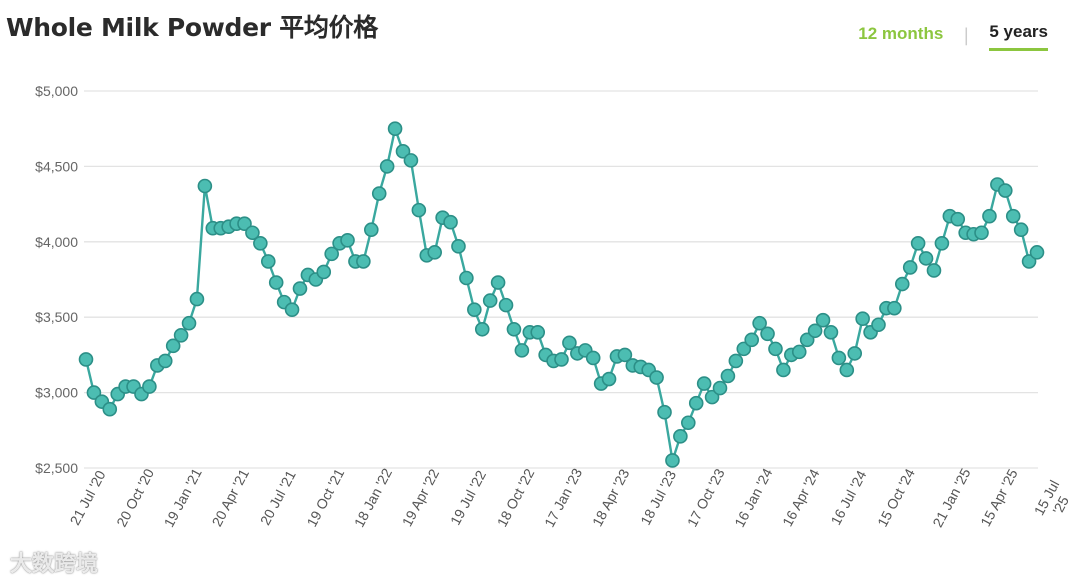 The height and width of the screenshot is (582, 1080). I want to click on tab-5-years: 5 years, so click(1018, 35).